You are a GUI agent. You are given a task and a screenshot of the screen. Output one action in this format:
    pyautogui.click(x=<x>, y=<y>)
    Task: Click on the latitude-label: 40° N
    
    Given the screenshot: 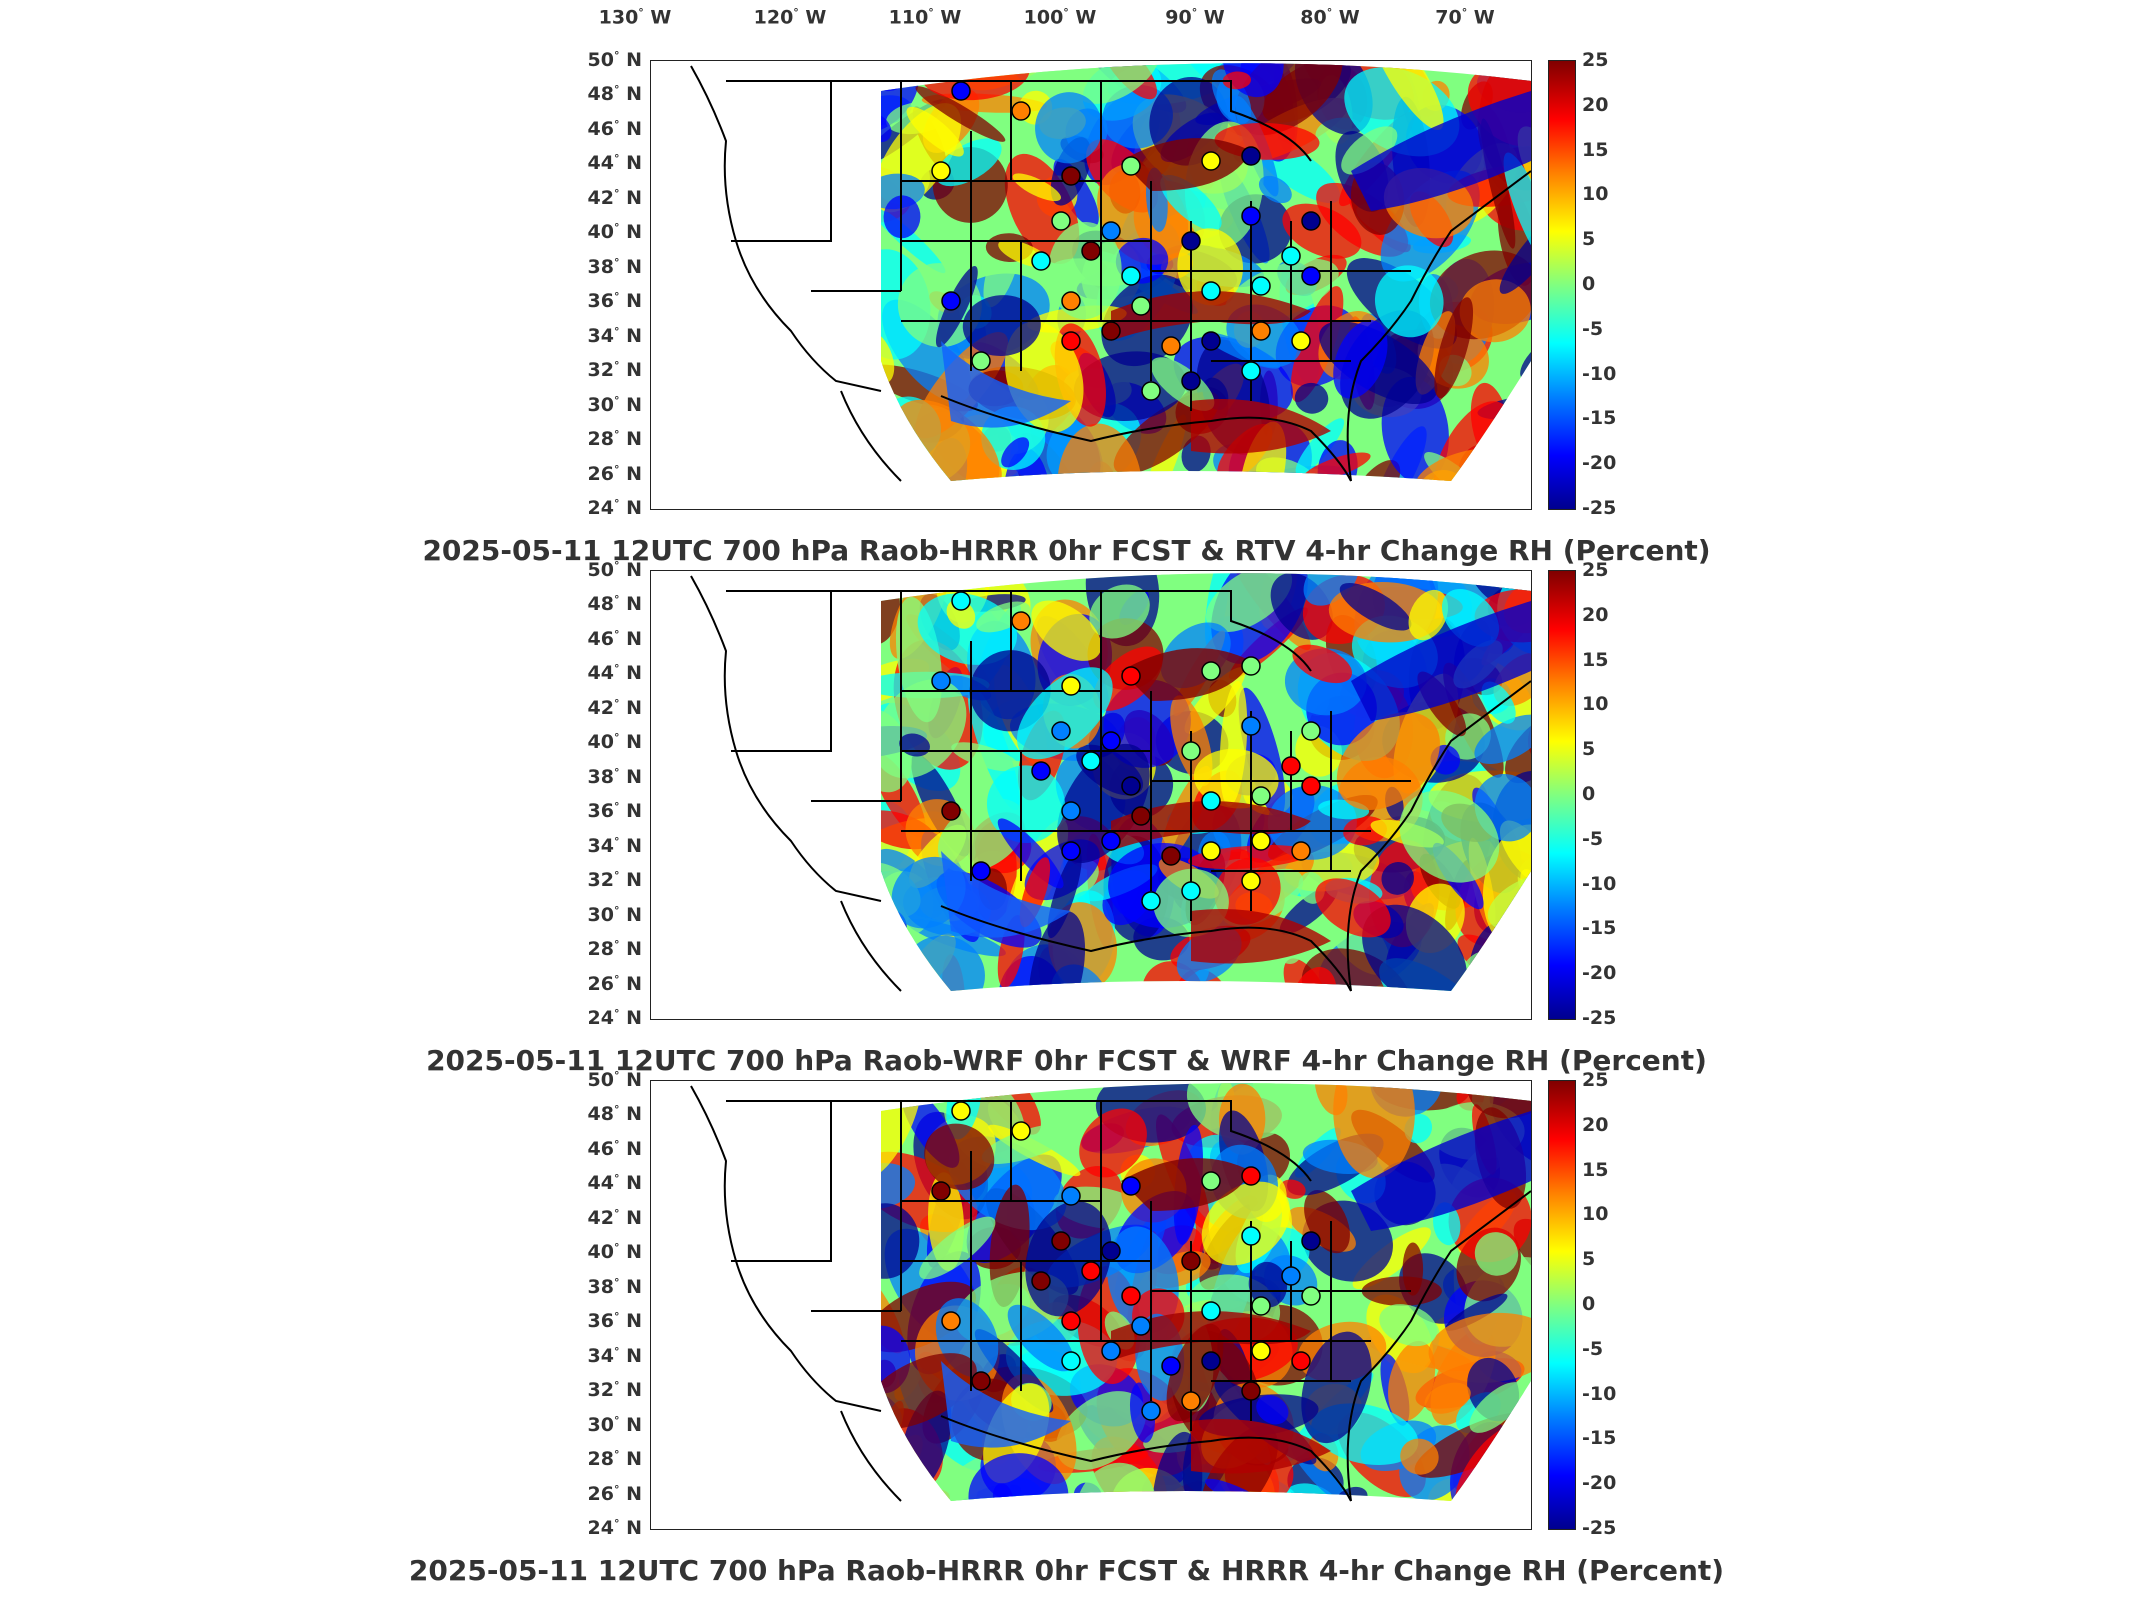 What is the action you would take?
    pyautogui.click(x=614, y=232)
    